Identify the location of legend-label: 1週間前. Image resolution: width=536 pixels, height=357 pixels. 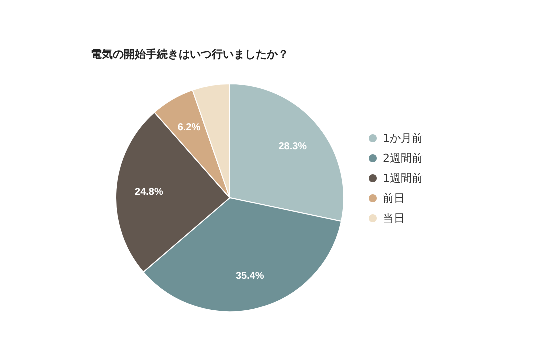
(403, 178).